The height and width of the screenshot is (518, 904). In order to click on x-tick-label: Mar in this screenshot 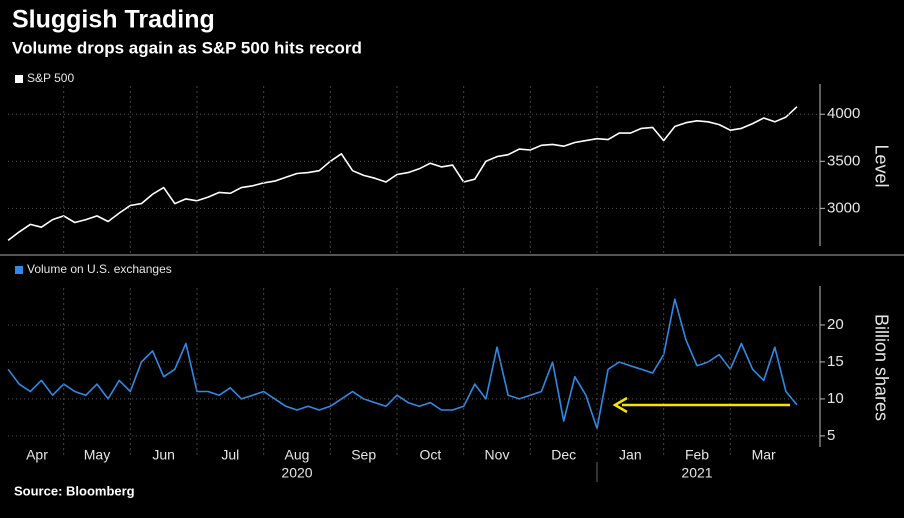, I will do `click(764, 455)`.